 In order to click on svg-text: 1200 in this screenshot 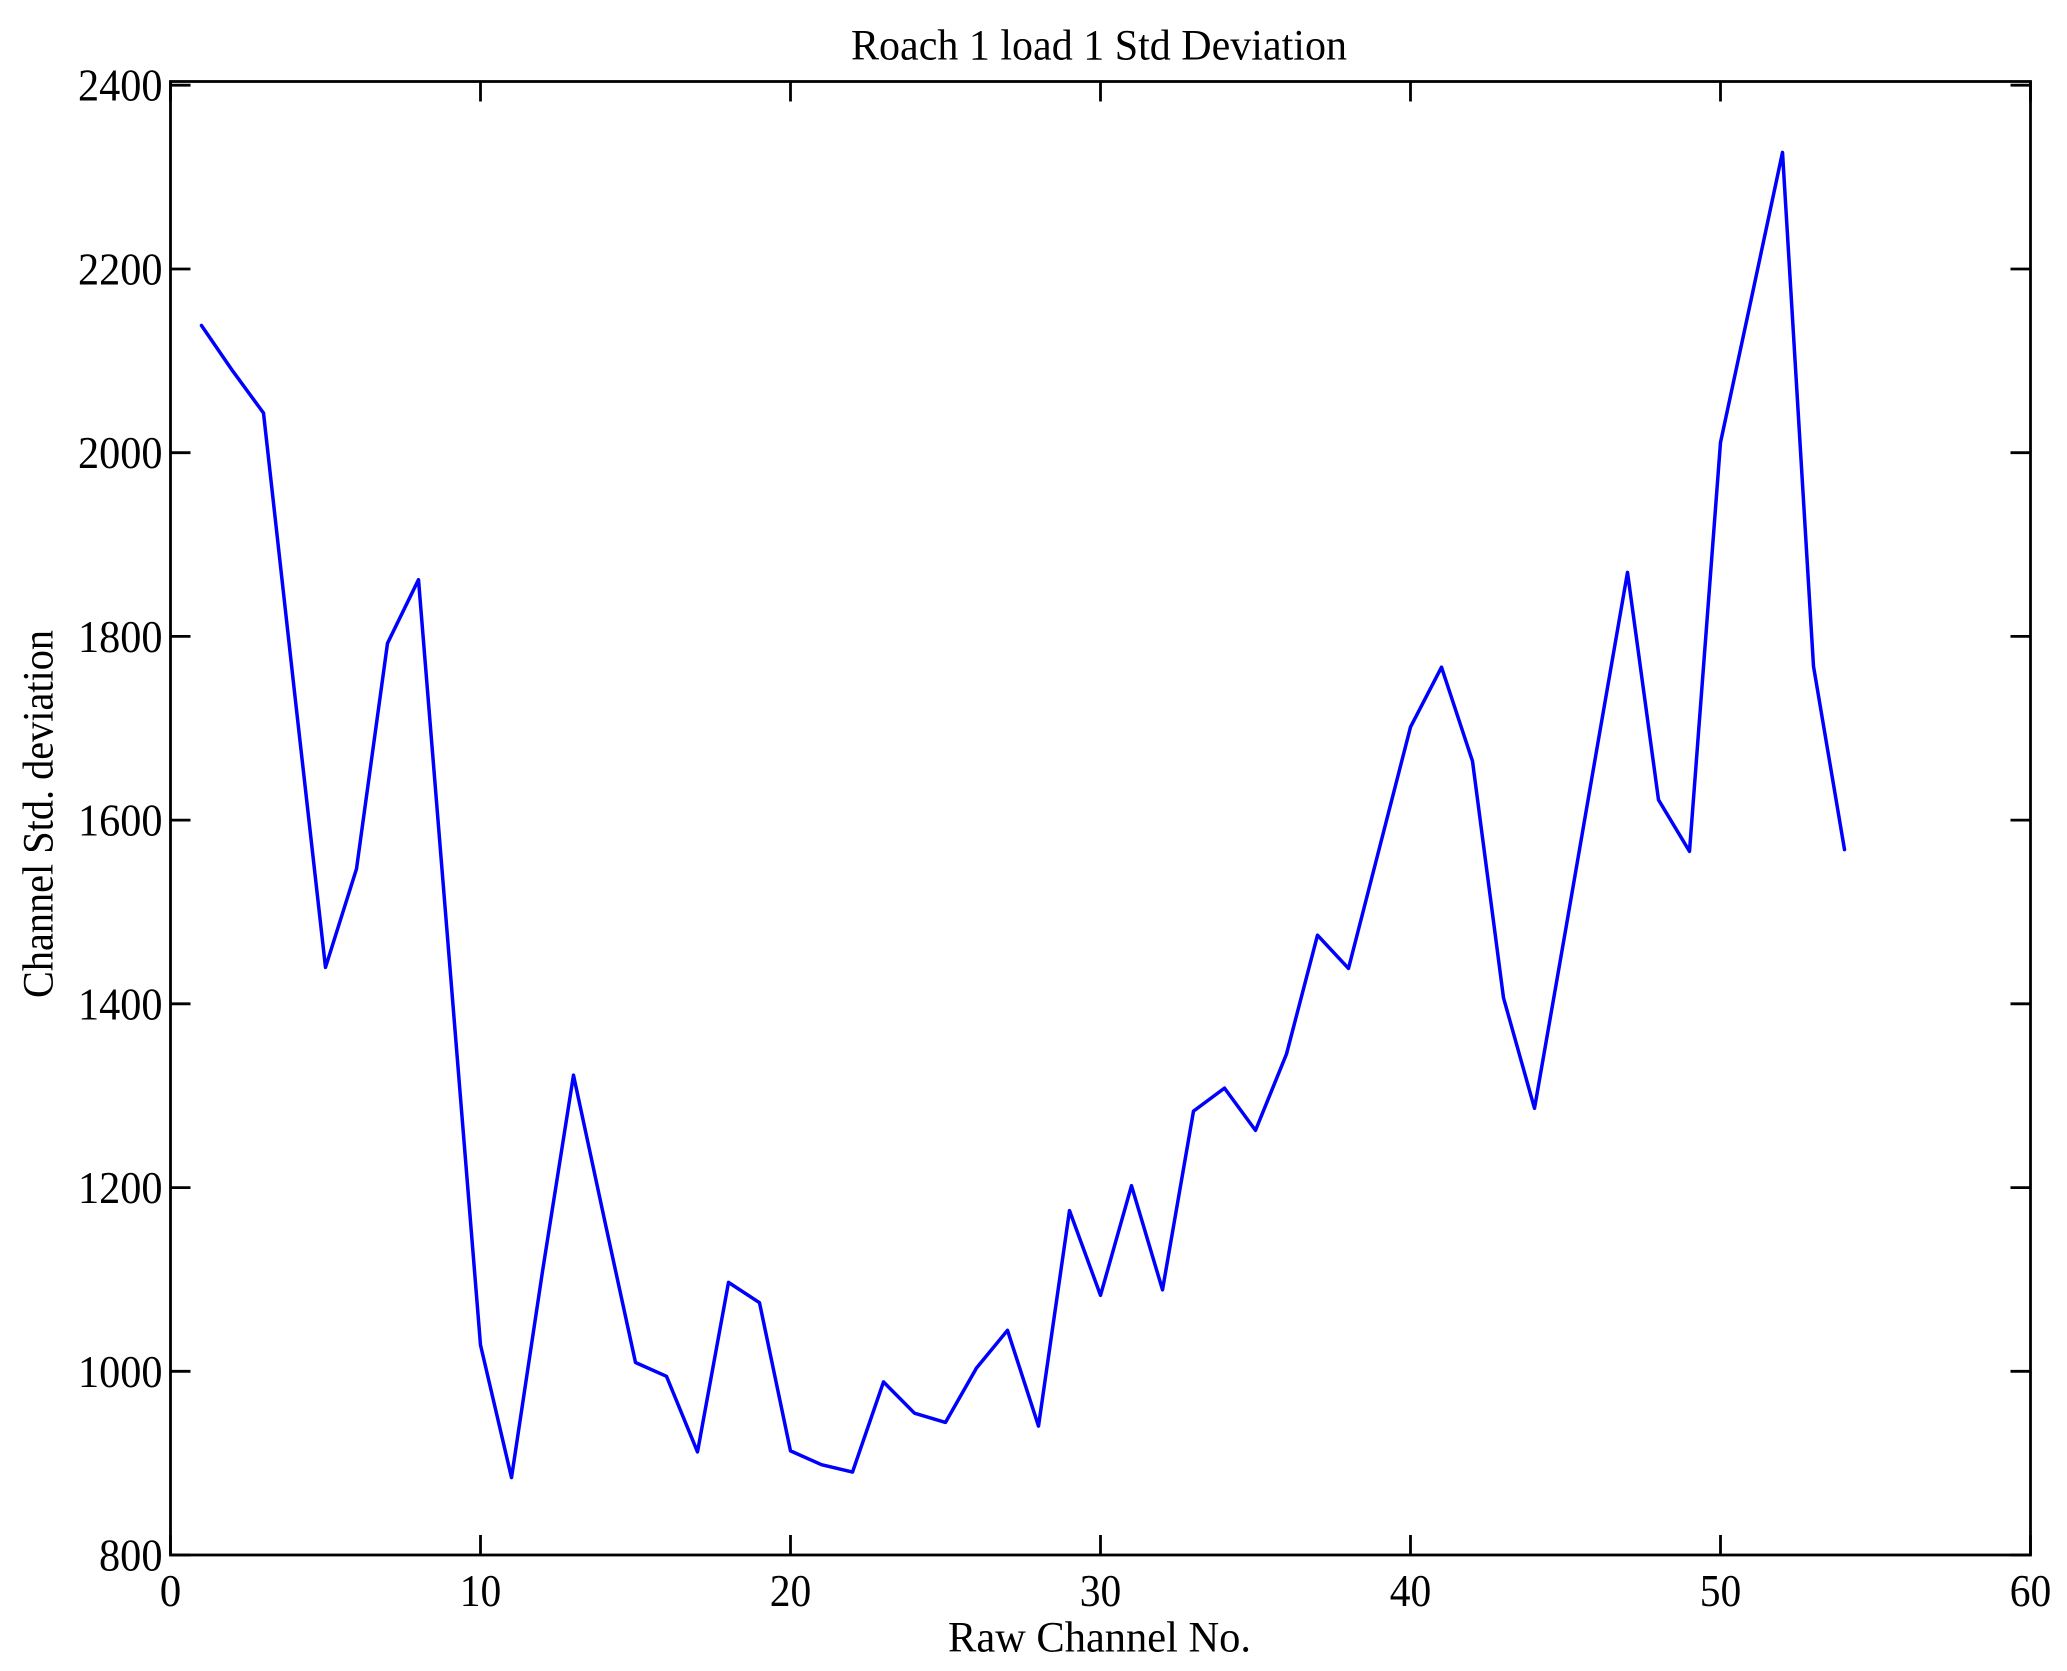, I will do `click(120, 1187)`.